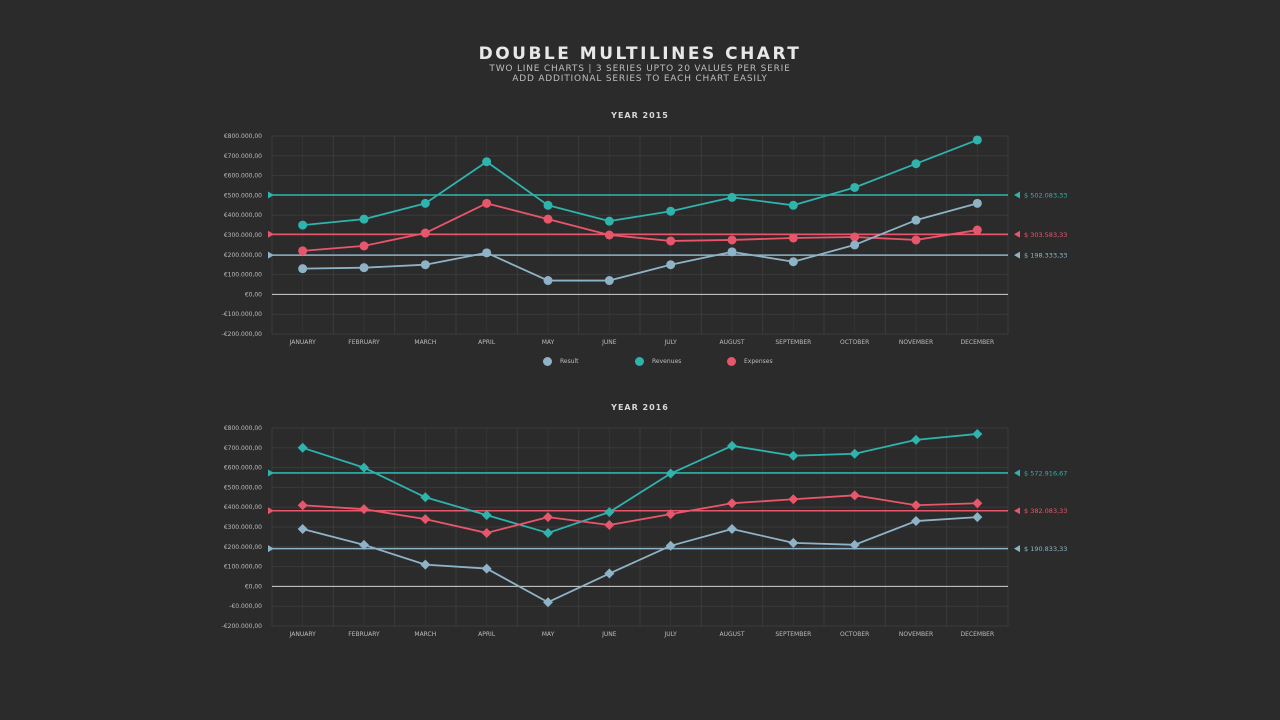  I want to click on legend-item-result: Result, so click(561, 361).